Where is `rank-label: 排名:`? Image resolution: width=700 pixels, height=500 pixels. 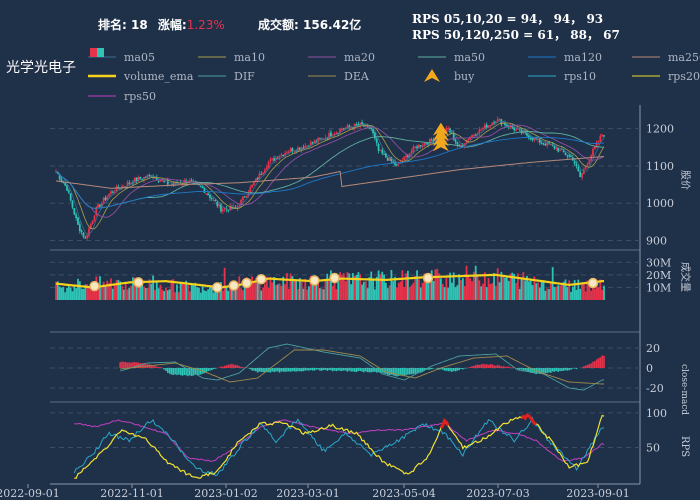
rank-label: 排名: is located at coordinates (112, 25).